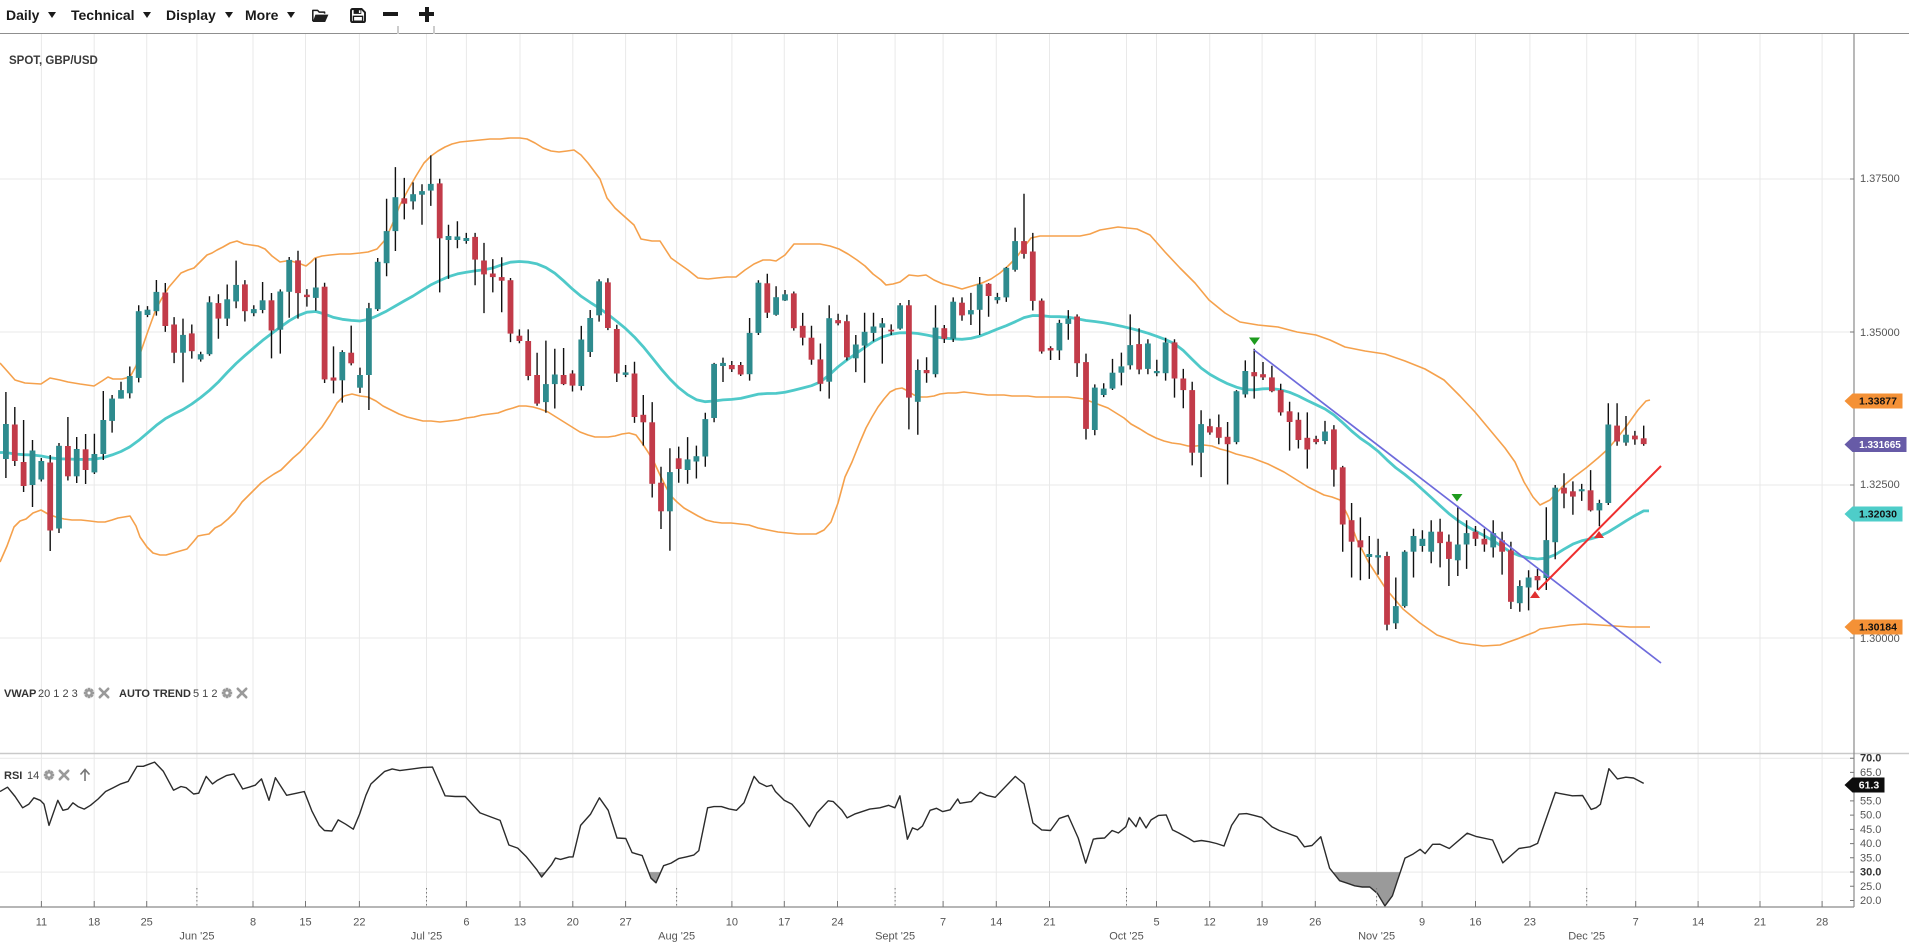 This screenshot has width=1909, height=943. Describe the element at coordinates (1870, 773) in the screenshot. I see `svg-text: 65.0` at that location.